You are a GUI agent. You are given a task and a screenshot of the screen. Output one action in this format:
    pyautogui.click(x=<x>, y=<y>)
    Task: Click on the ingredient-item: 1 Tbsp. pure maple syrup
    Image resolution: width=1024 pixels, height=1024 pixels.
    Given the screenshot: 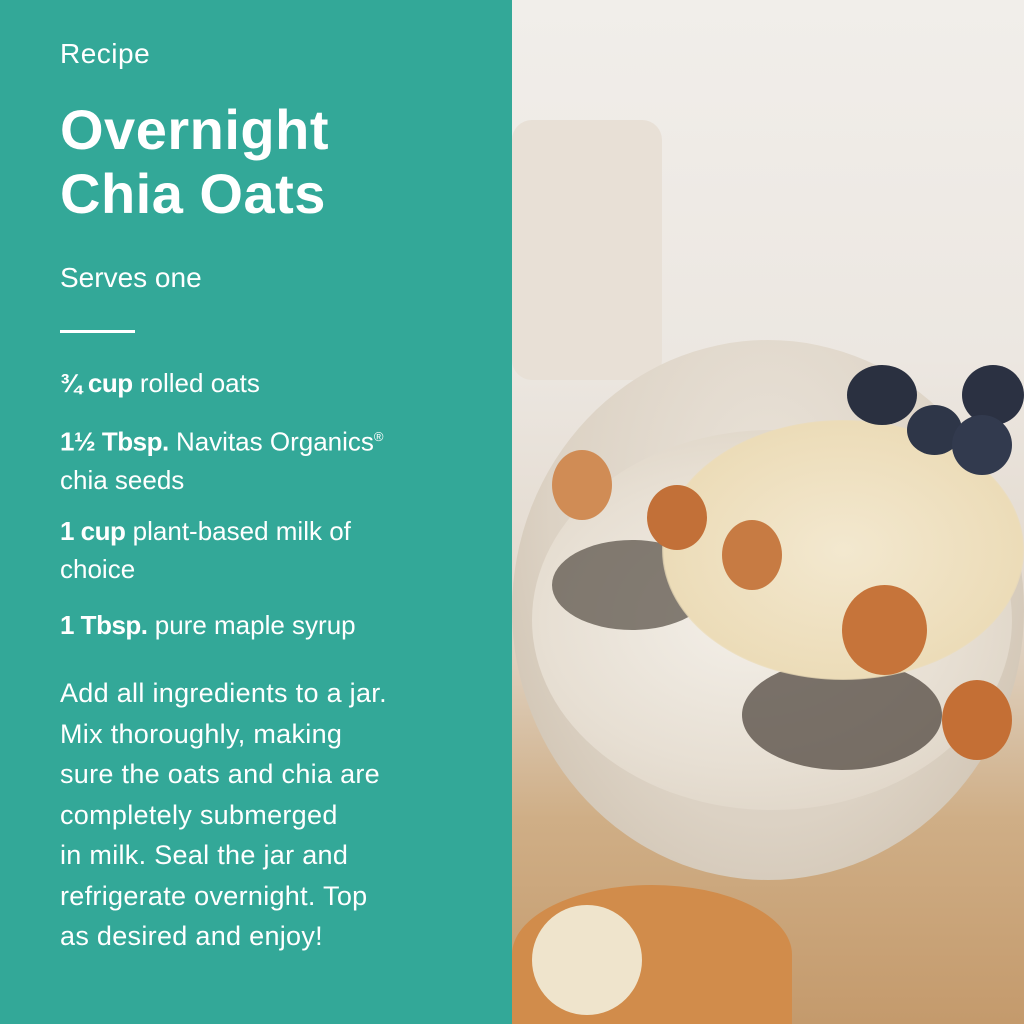 What is the action you would take?
    pyautogui.click(x=208, y=625)
    